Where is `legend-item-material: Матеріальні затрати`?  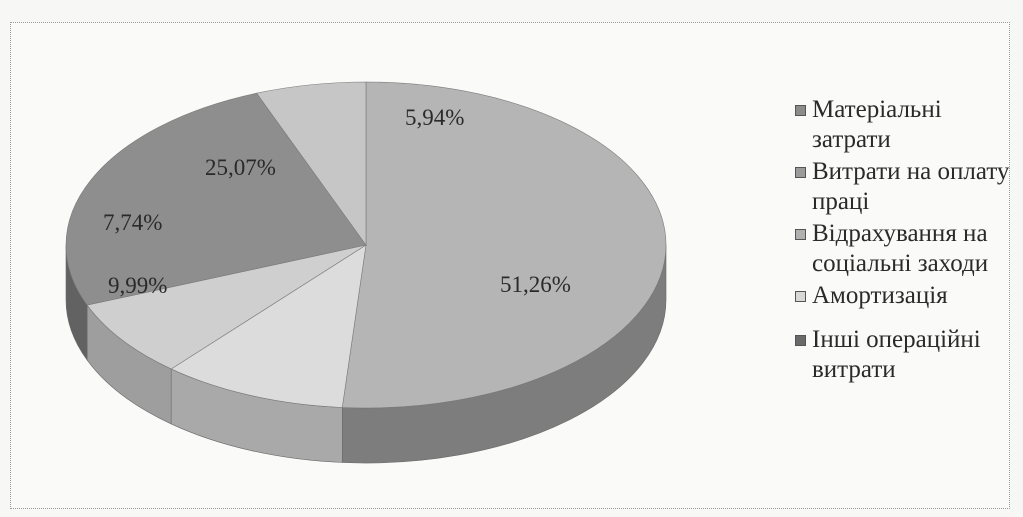
legend-item-material: Матеріальні затрати is located at coordinates (907, 125).